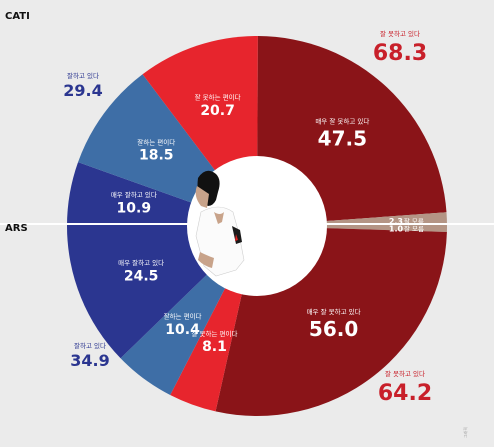 The image size is (494, 447). Describe the element at coordinates (214, 347) in the screenshot. I see `ars-segment-value-2: 8.1` at that location.